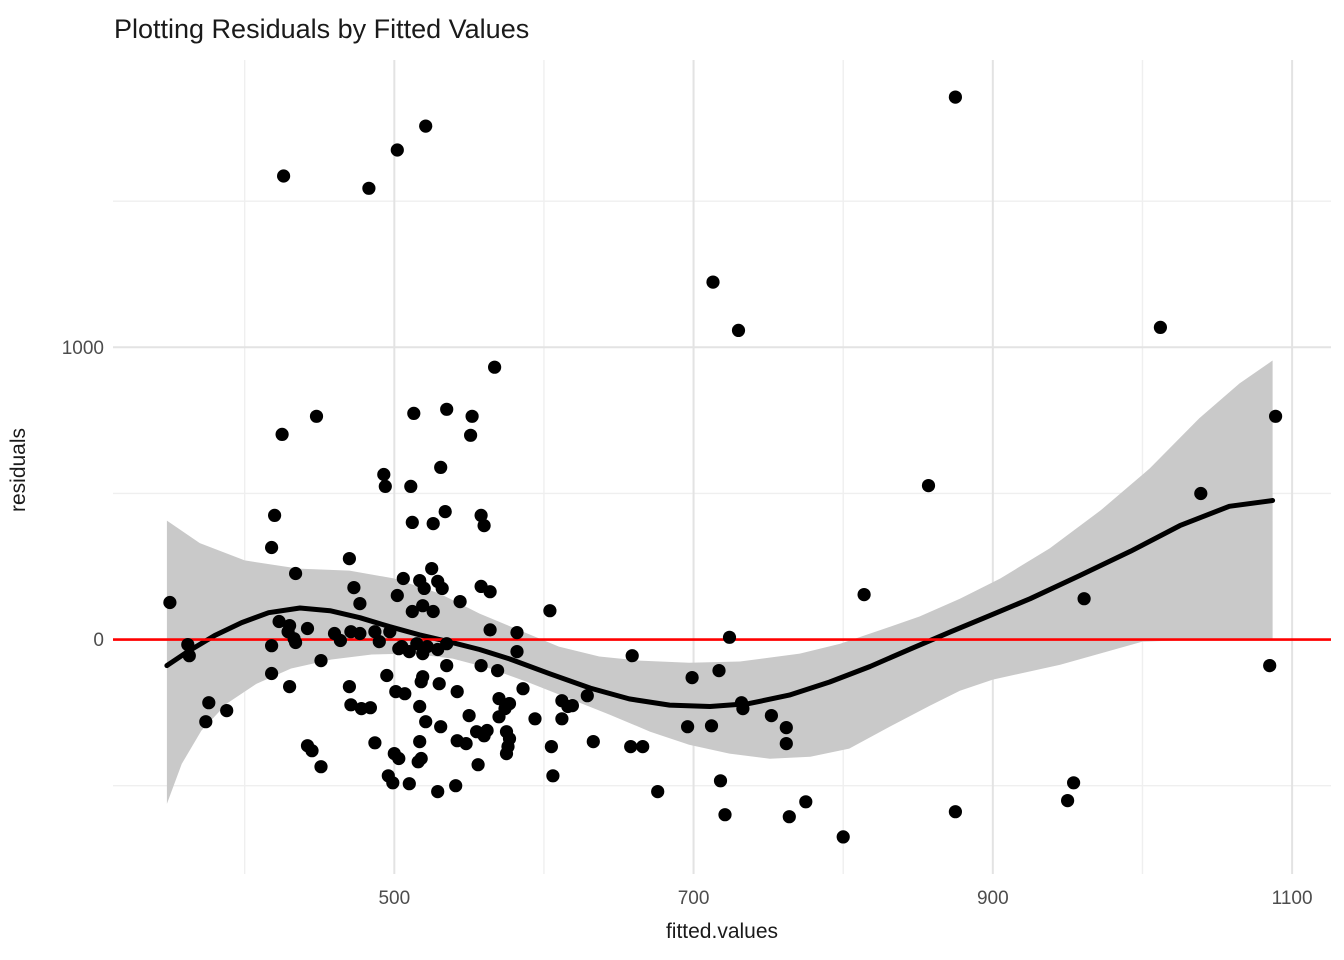 This screenshot has width=1344, height=960. I want to click on y-tick-label: 0, so click(98, 640).